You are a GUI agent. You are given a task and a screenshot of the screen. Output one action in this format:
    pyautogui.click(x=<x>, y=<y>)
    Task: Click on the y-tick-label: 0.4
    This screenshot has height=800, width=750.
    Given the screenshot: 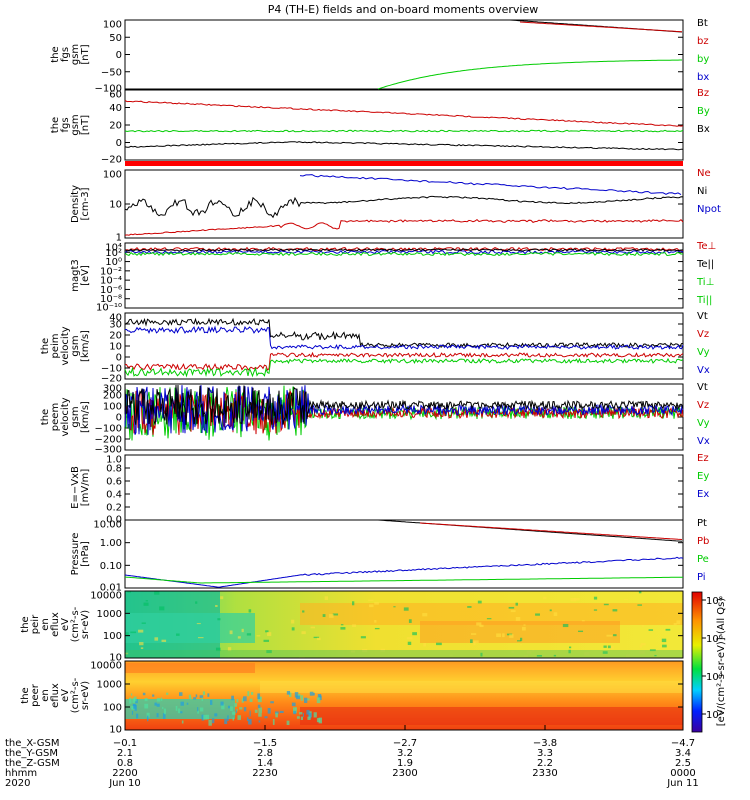 What is the action you would take?
    pyautogui.click(x=114, y=495)
    